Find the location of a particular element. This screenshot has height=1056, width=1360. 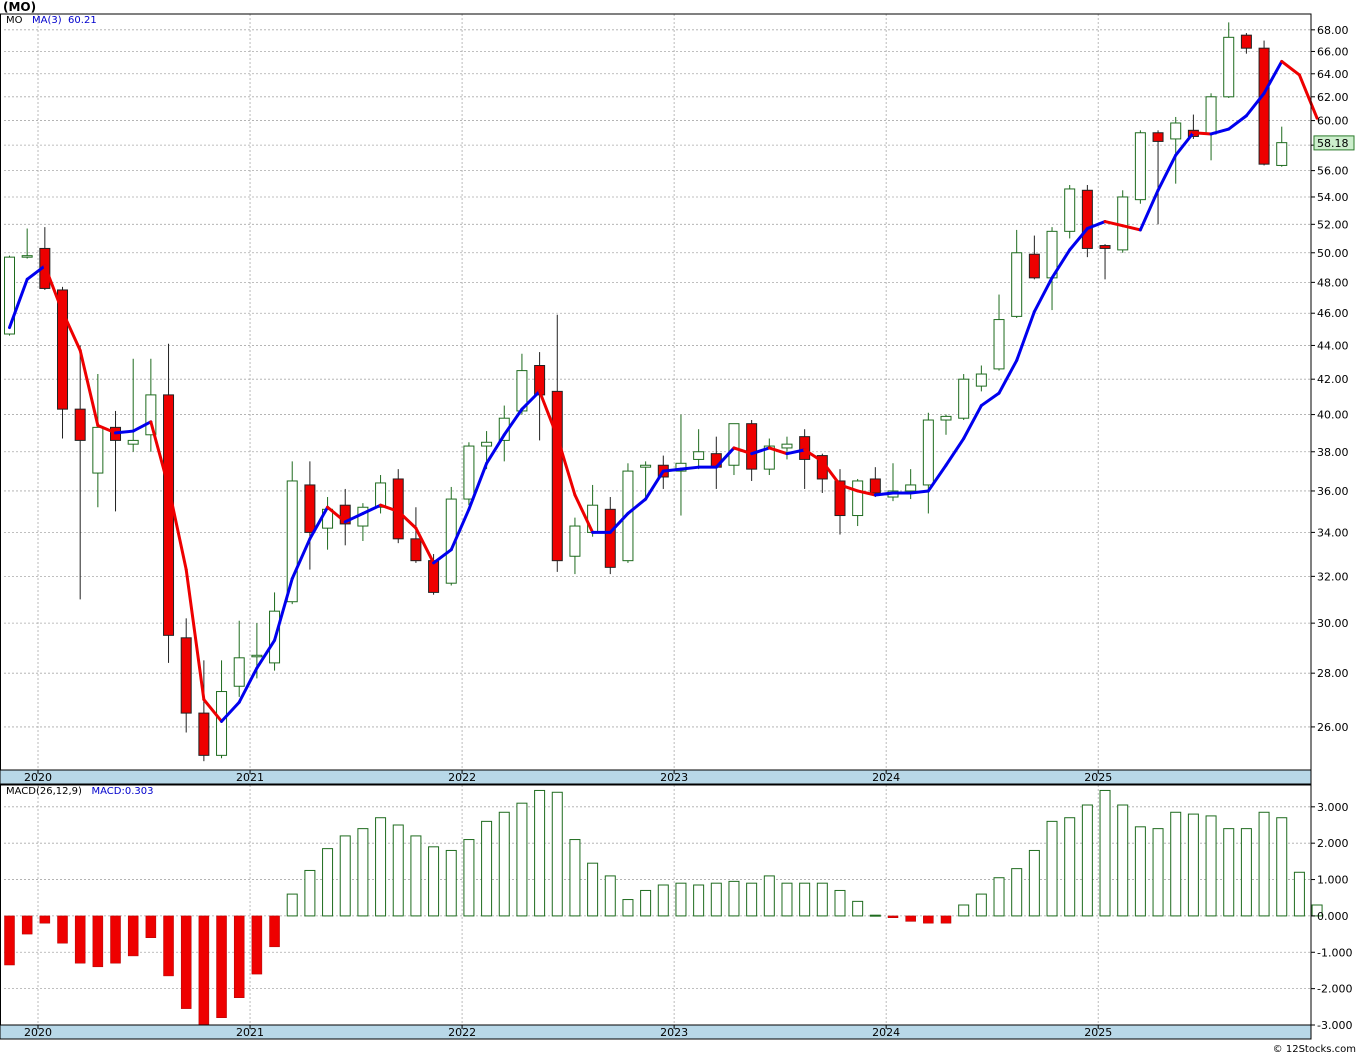

price-tick-label: 56.00 is located at coordinates (1333, 171).